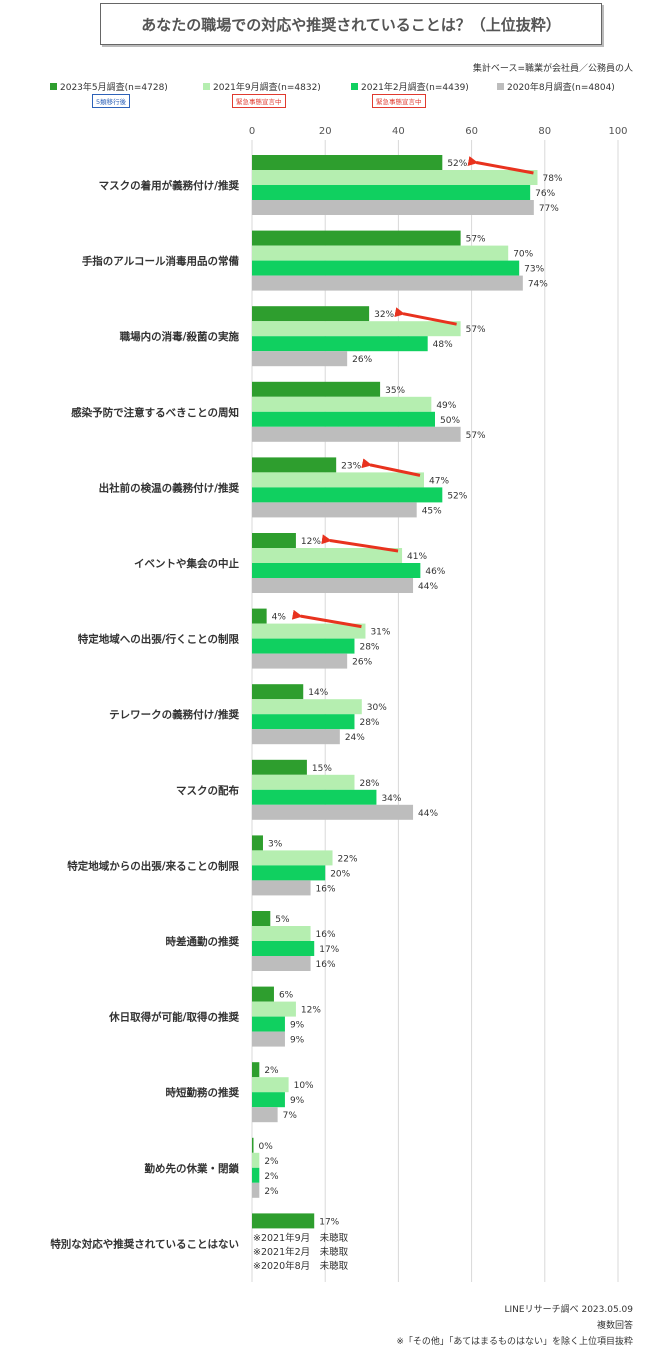 The width and height of the screenshot is (659, 1350). Describe the element at coordinates (290, 1116) in the screenshot. I see `value-label: 7%` at that location.